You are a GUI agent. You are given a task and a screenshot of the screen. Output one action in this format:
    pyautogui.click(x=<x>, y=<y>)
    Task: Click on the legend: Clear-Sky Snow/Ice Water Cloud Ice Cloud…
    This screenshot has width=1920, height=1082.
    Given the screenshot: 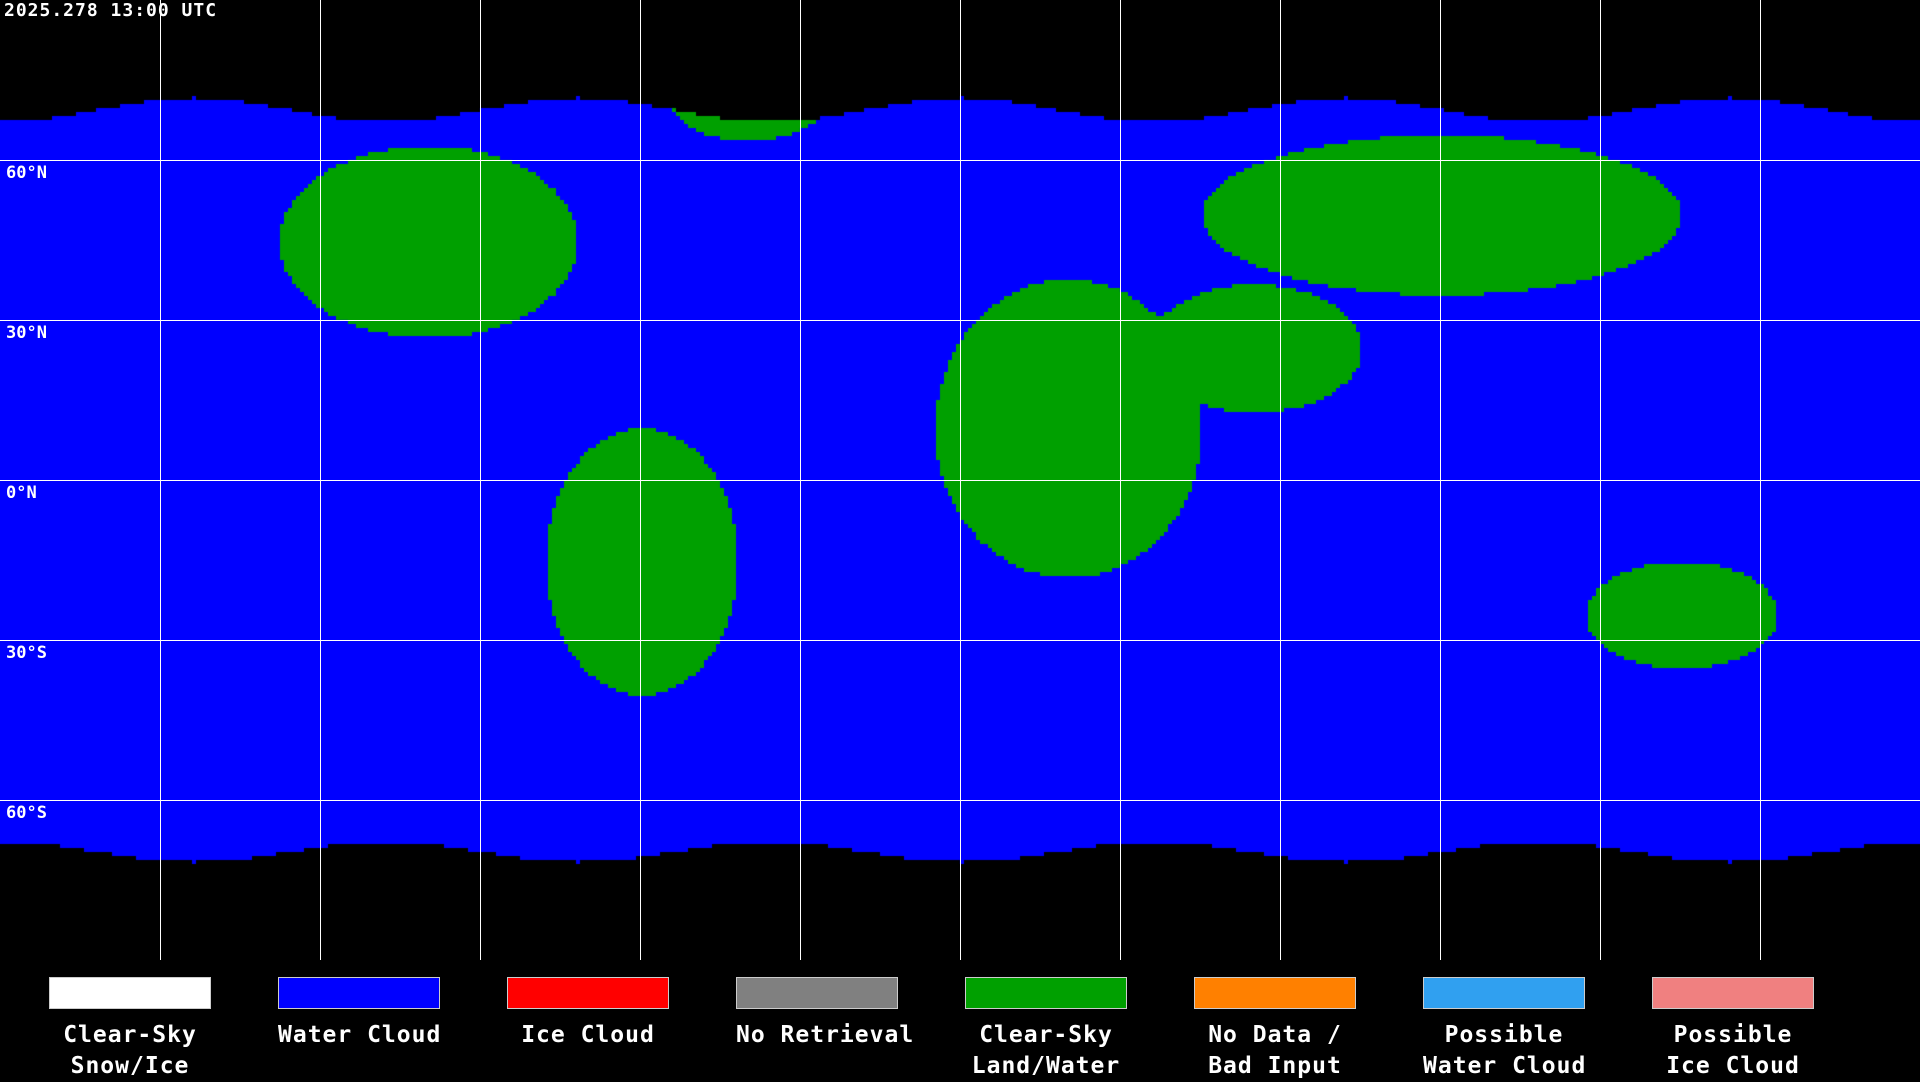 What is the action you would take?
    pyautogui.click(x=960, y=1020)
    